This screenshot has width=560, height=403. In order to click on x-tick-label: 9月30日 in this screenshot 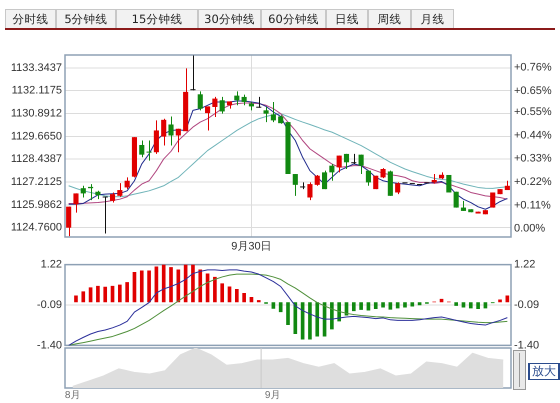, I will do `click(251, 246)`.